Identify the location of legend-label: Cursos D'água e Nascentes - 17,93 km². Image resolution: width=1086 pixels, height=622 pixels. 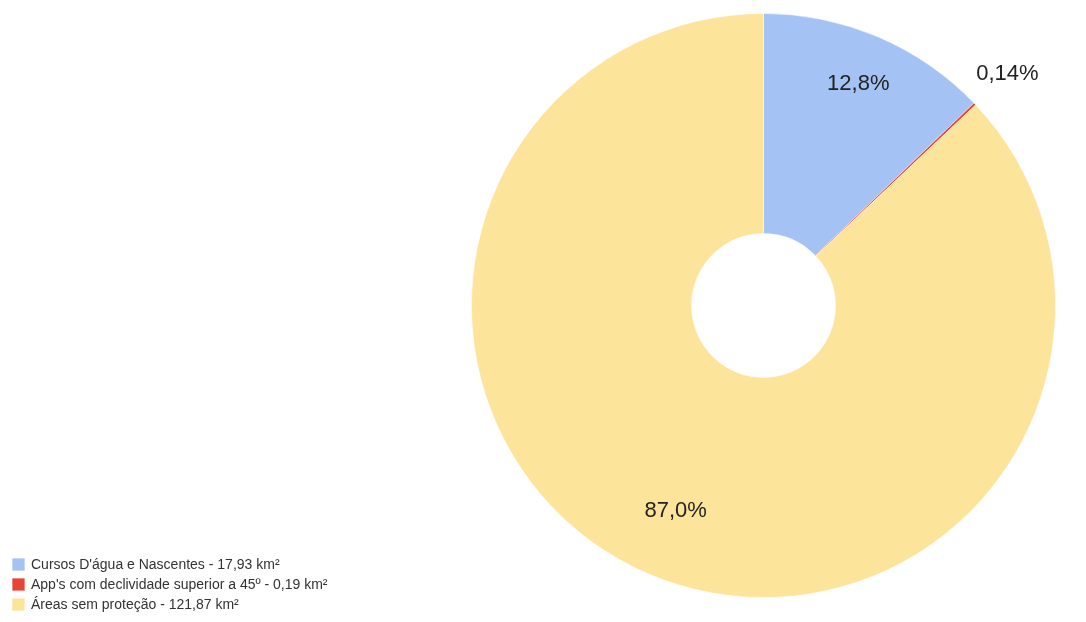
(155, 564).